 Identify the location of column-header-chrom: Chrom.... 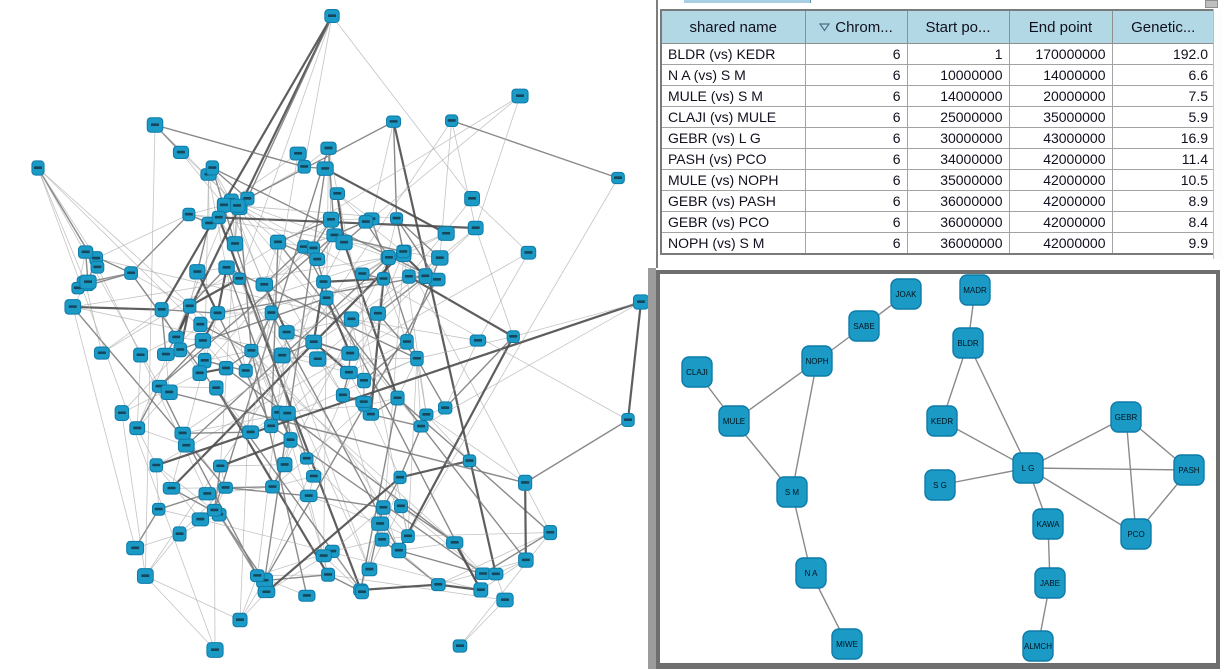
(856, 26).